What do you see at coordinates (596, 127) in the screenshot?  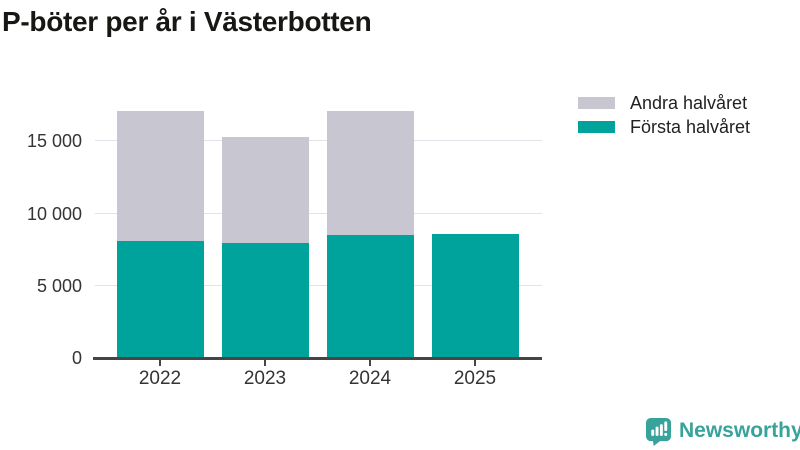 I see `legend-swatch-f-rsta-halv-ret` at bounding box center [596, 127].